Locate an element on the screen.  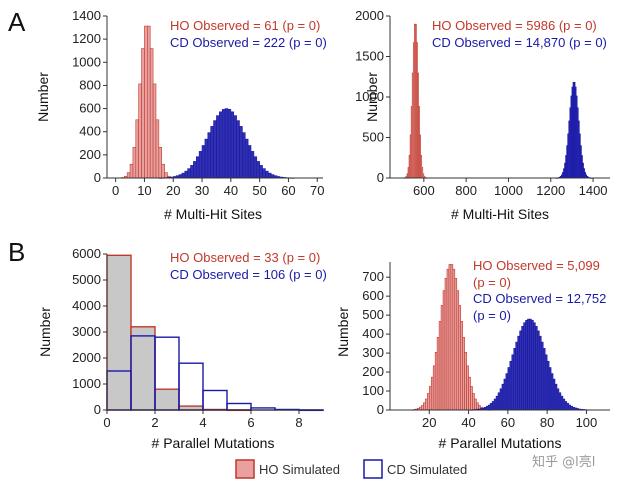
y-tick-label: 1500 is located at coordinates (369, 56).